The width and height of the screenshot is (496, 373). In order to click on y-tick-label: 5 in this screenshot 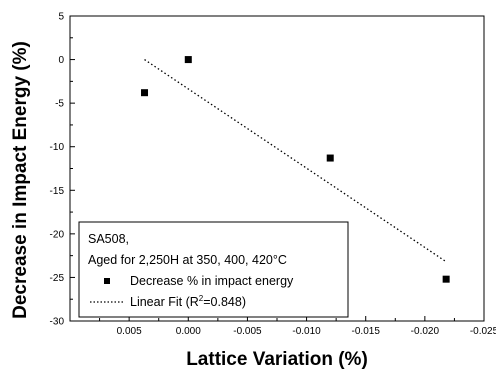, I will do `click(61, 17)`.